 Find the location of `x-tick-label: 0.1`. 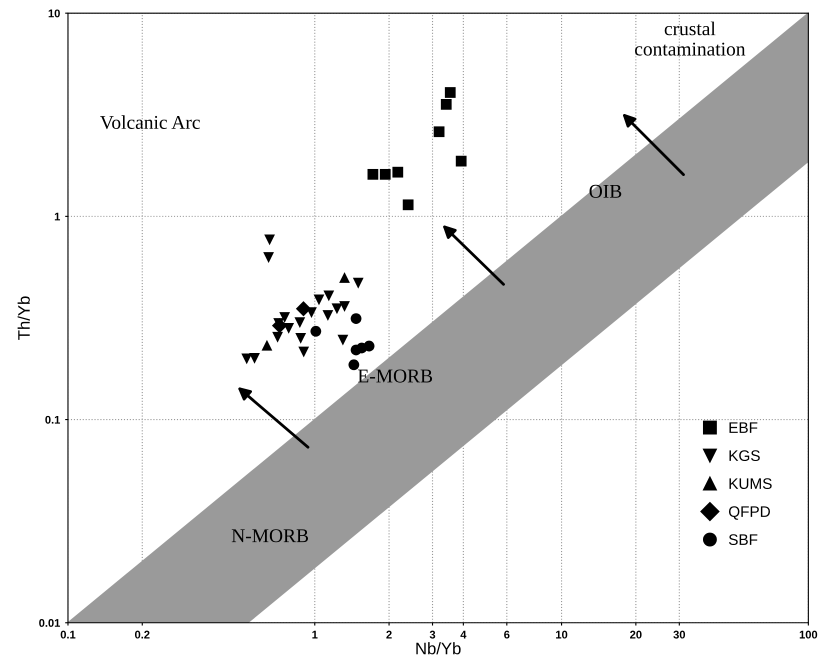

x-tick-label: 0.1 is located at coordinates (68, 634).